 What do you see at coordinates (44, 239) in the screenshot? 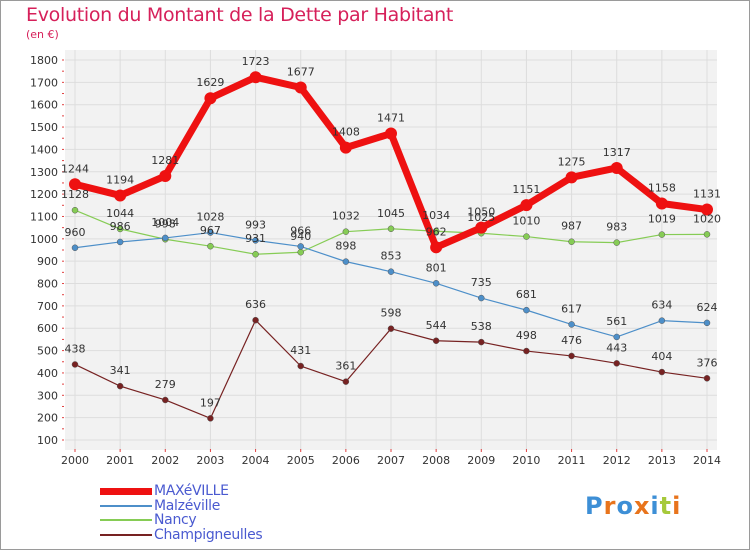
I see `y-tick-label: 1000` at bounding box center [44, 239].